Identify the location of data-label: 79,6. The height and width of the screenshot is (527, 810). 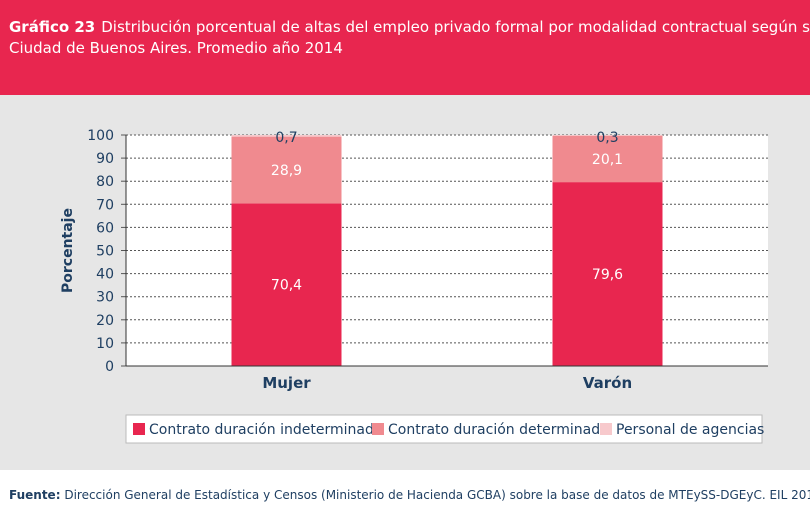
(607, 275).